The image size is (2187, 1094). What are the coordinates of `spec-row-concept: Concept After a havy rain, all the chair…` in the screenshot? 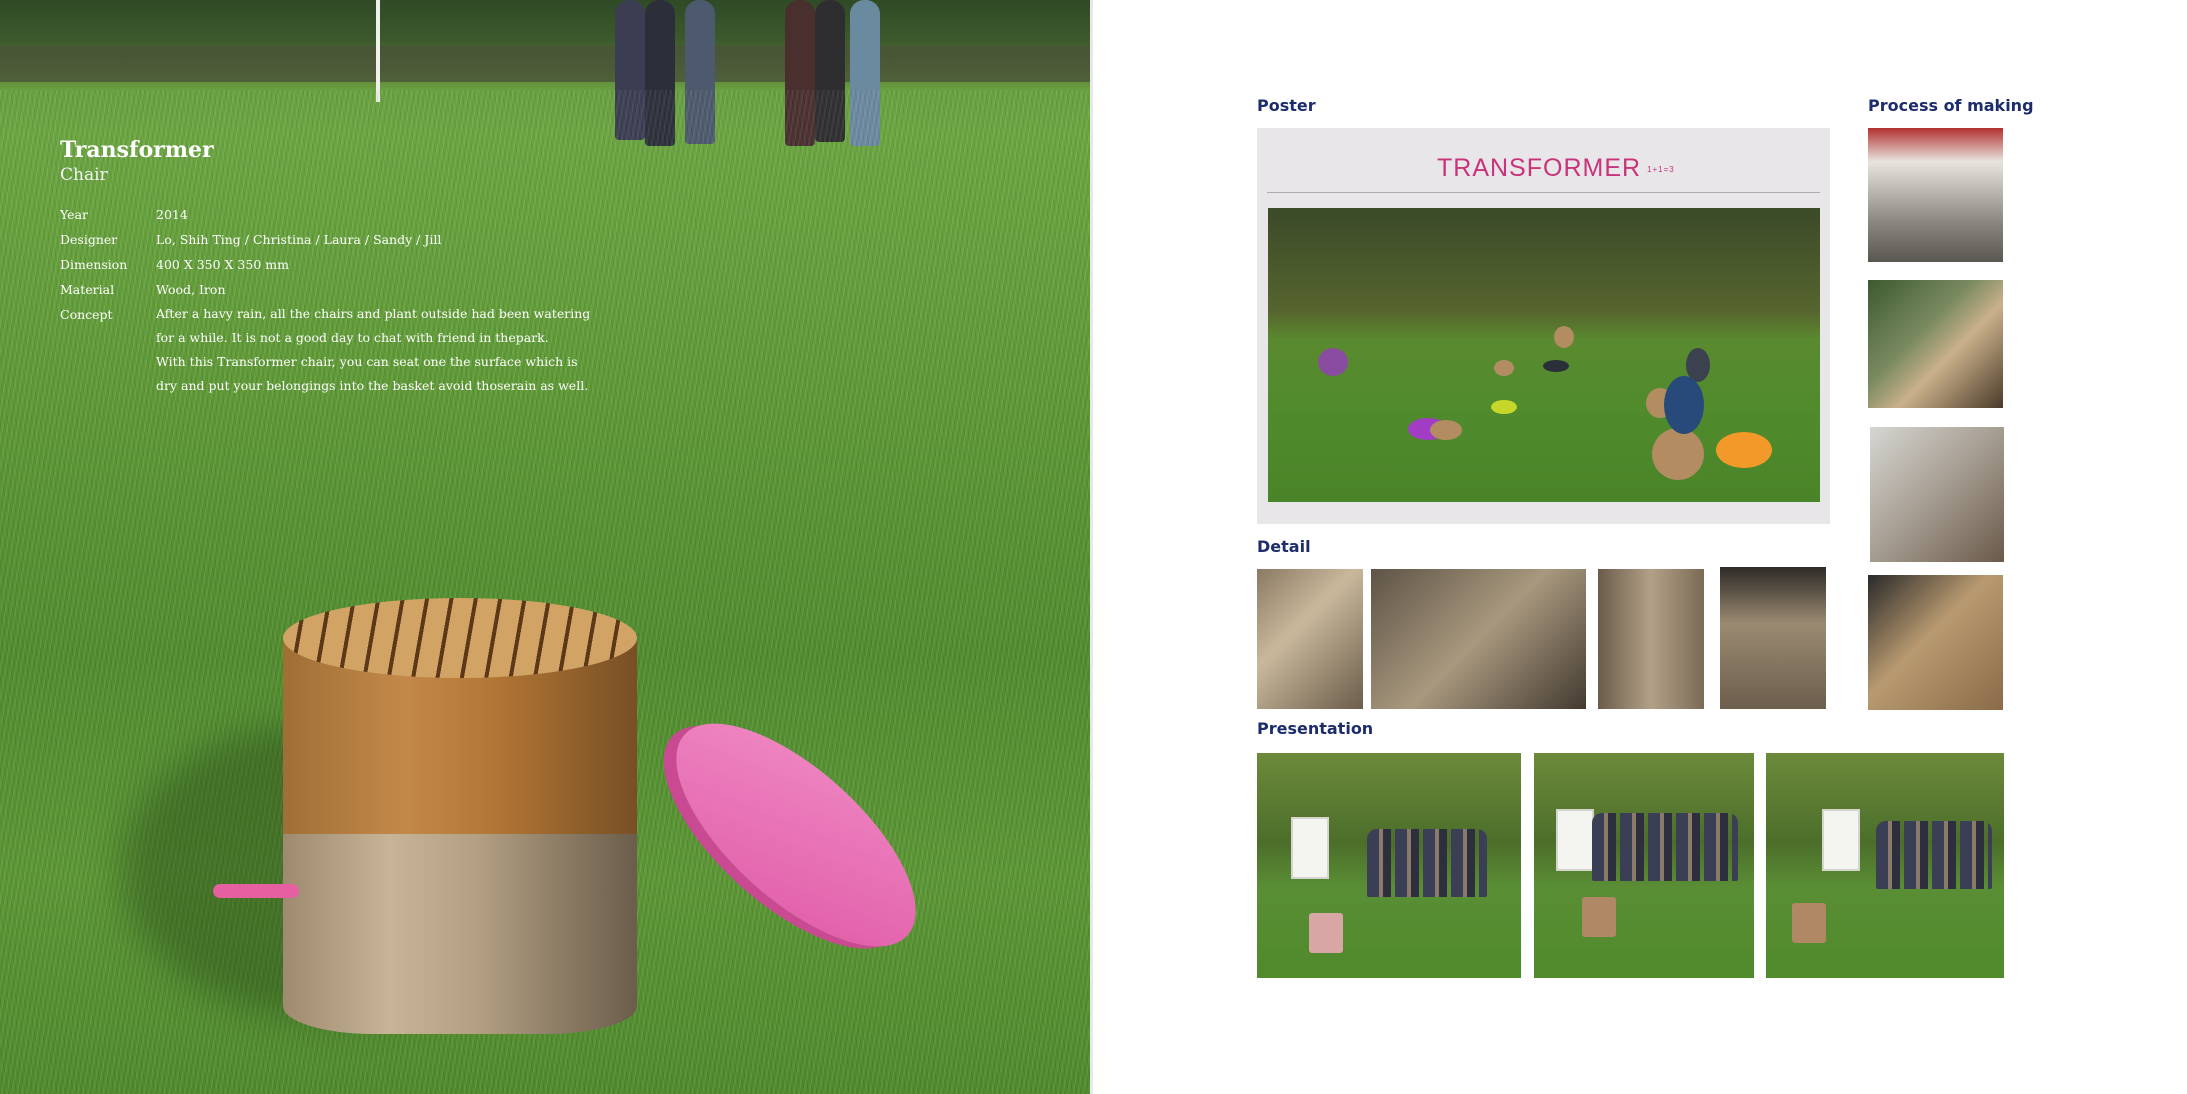 It's located at (330, 350).